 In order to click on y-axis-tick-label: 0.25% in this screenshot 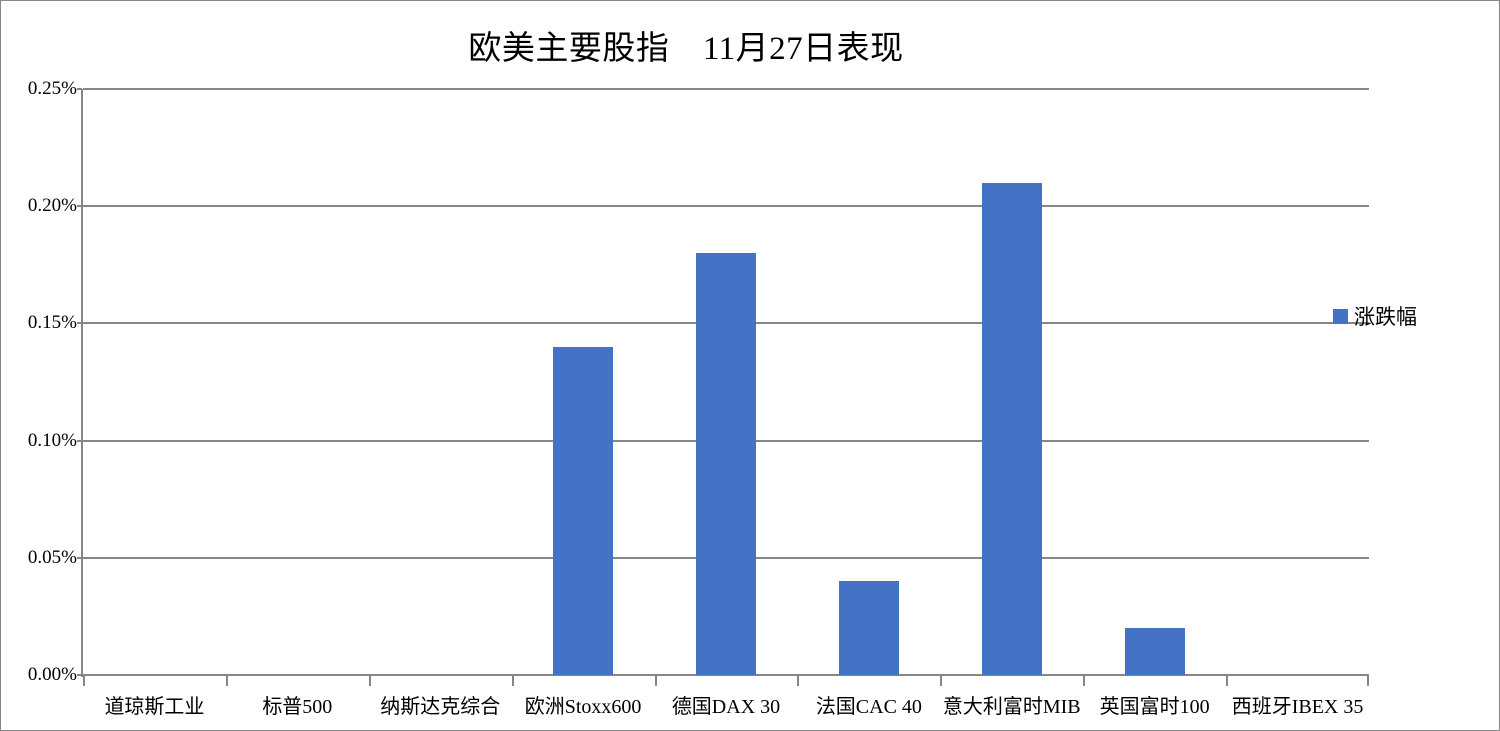, I will do `click(52, 88)`.